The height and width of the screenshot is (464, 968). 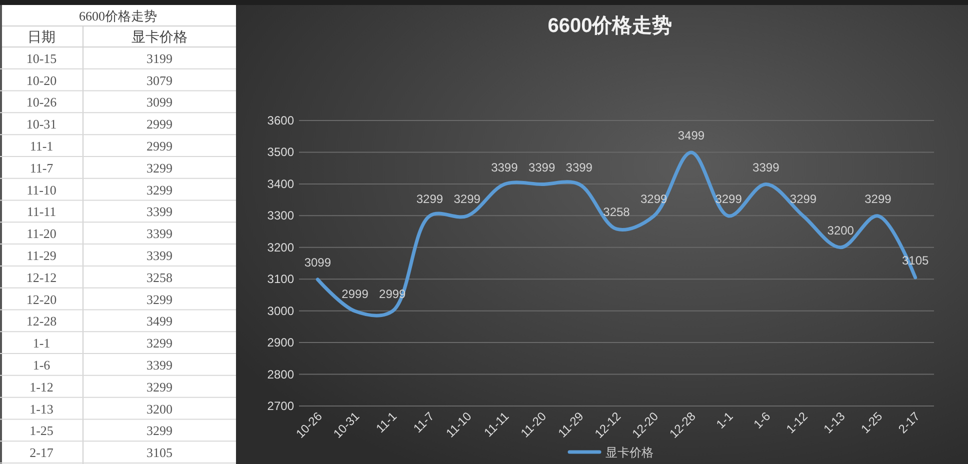 What do you see at coordinates (280, 215) in the screenshot?
I see `y-tick-label: 3300` at bounding box center [280, 215].